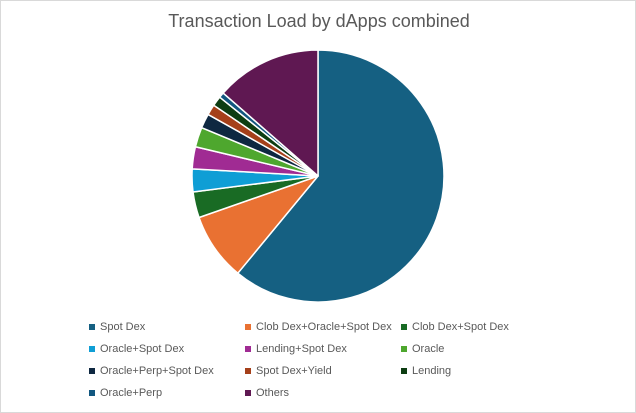 This screenshot has width=636, height=413. I want to click on pie-slice-others, so click(270, 113).